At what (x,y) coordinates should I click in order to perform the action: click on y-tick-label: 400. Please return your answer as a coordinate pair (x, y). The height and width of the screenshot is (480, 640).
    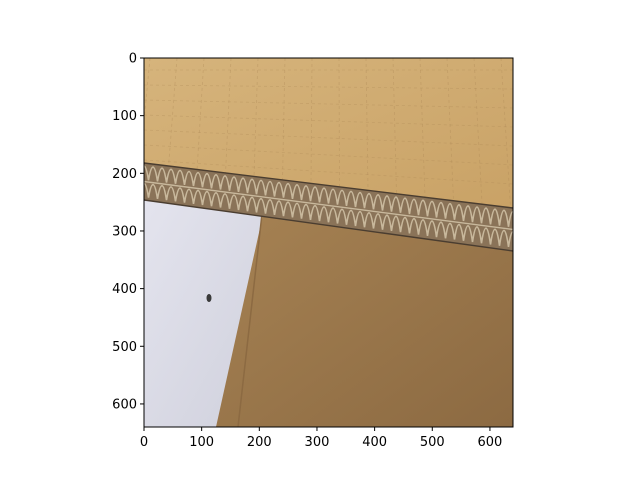
    Looking at the image, I should click on (124, 289).